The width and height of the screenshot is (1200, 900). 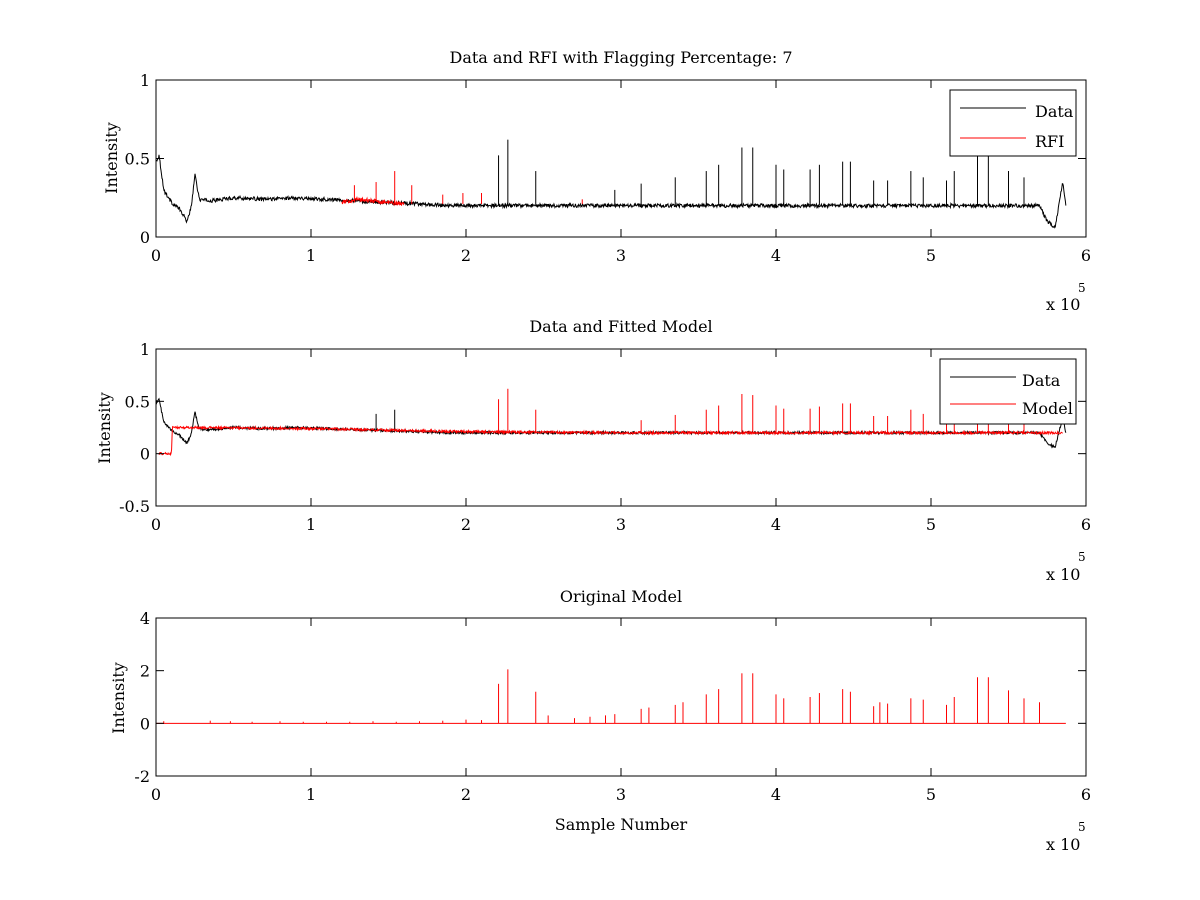 I want to click on legend: Data Model, so click(x=1008, y=391).